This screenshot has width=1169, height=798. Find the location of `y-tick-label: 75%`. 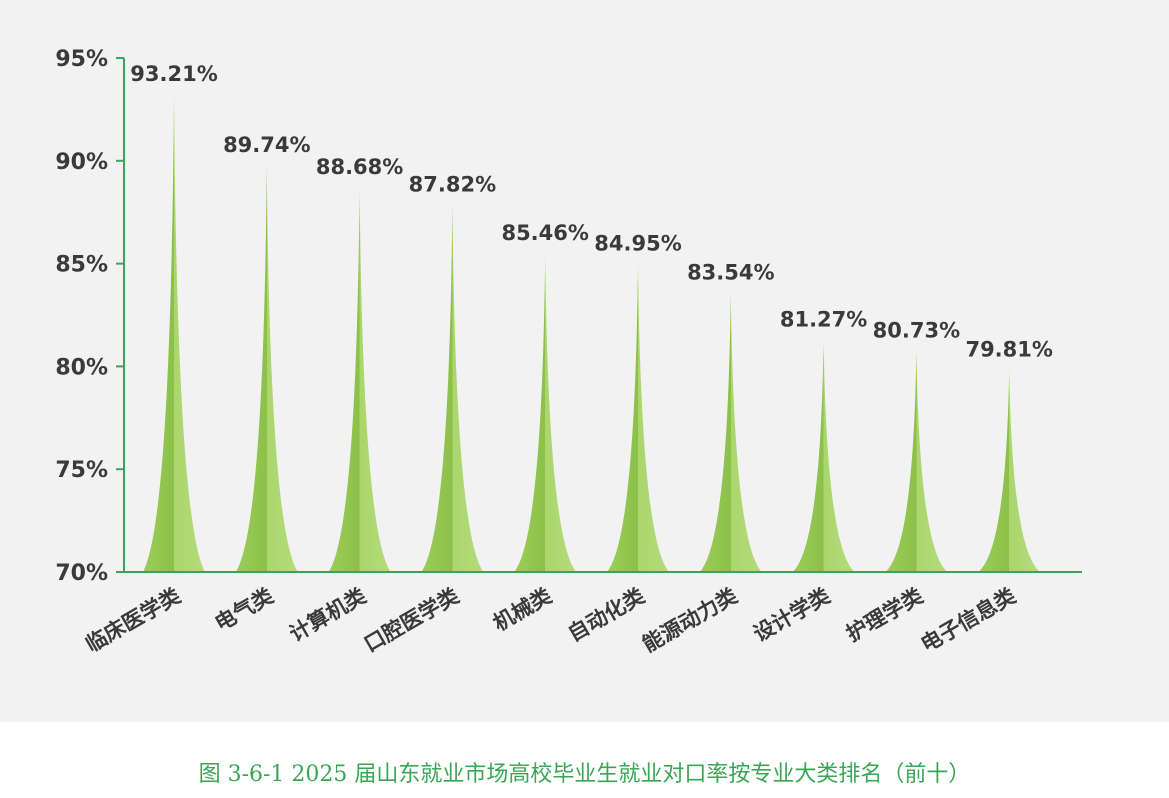

y-tick-label: 75% is located at coordinates (81, 470).